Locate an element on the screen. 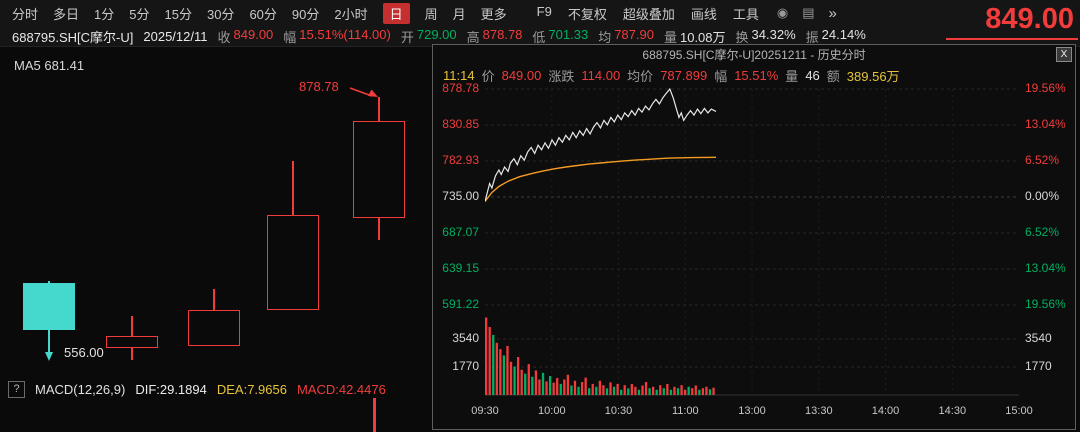 The height and width of the screenshot is (432, 1080). chevron-double-right-icon: » is located at coordinates (832, 13).